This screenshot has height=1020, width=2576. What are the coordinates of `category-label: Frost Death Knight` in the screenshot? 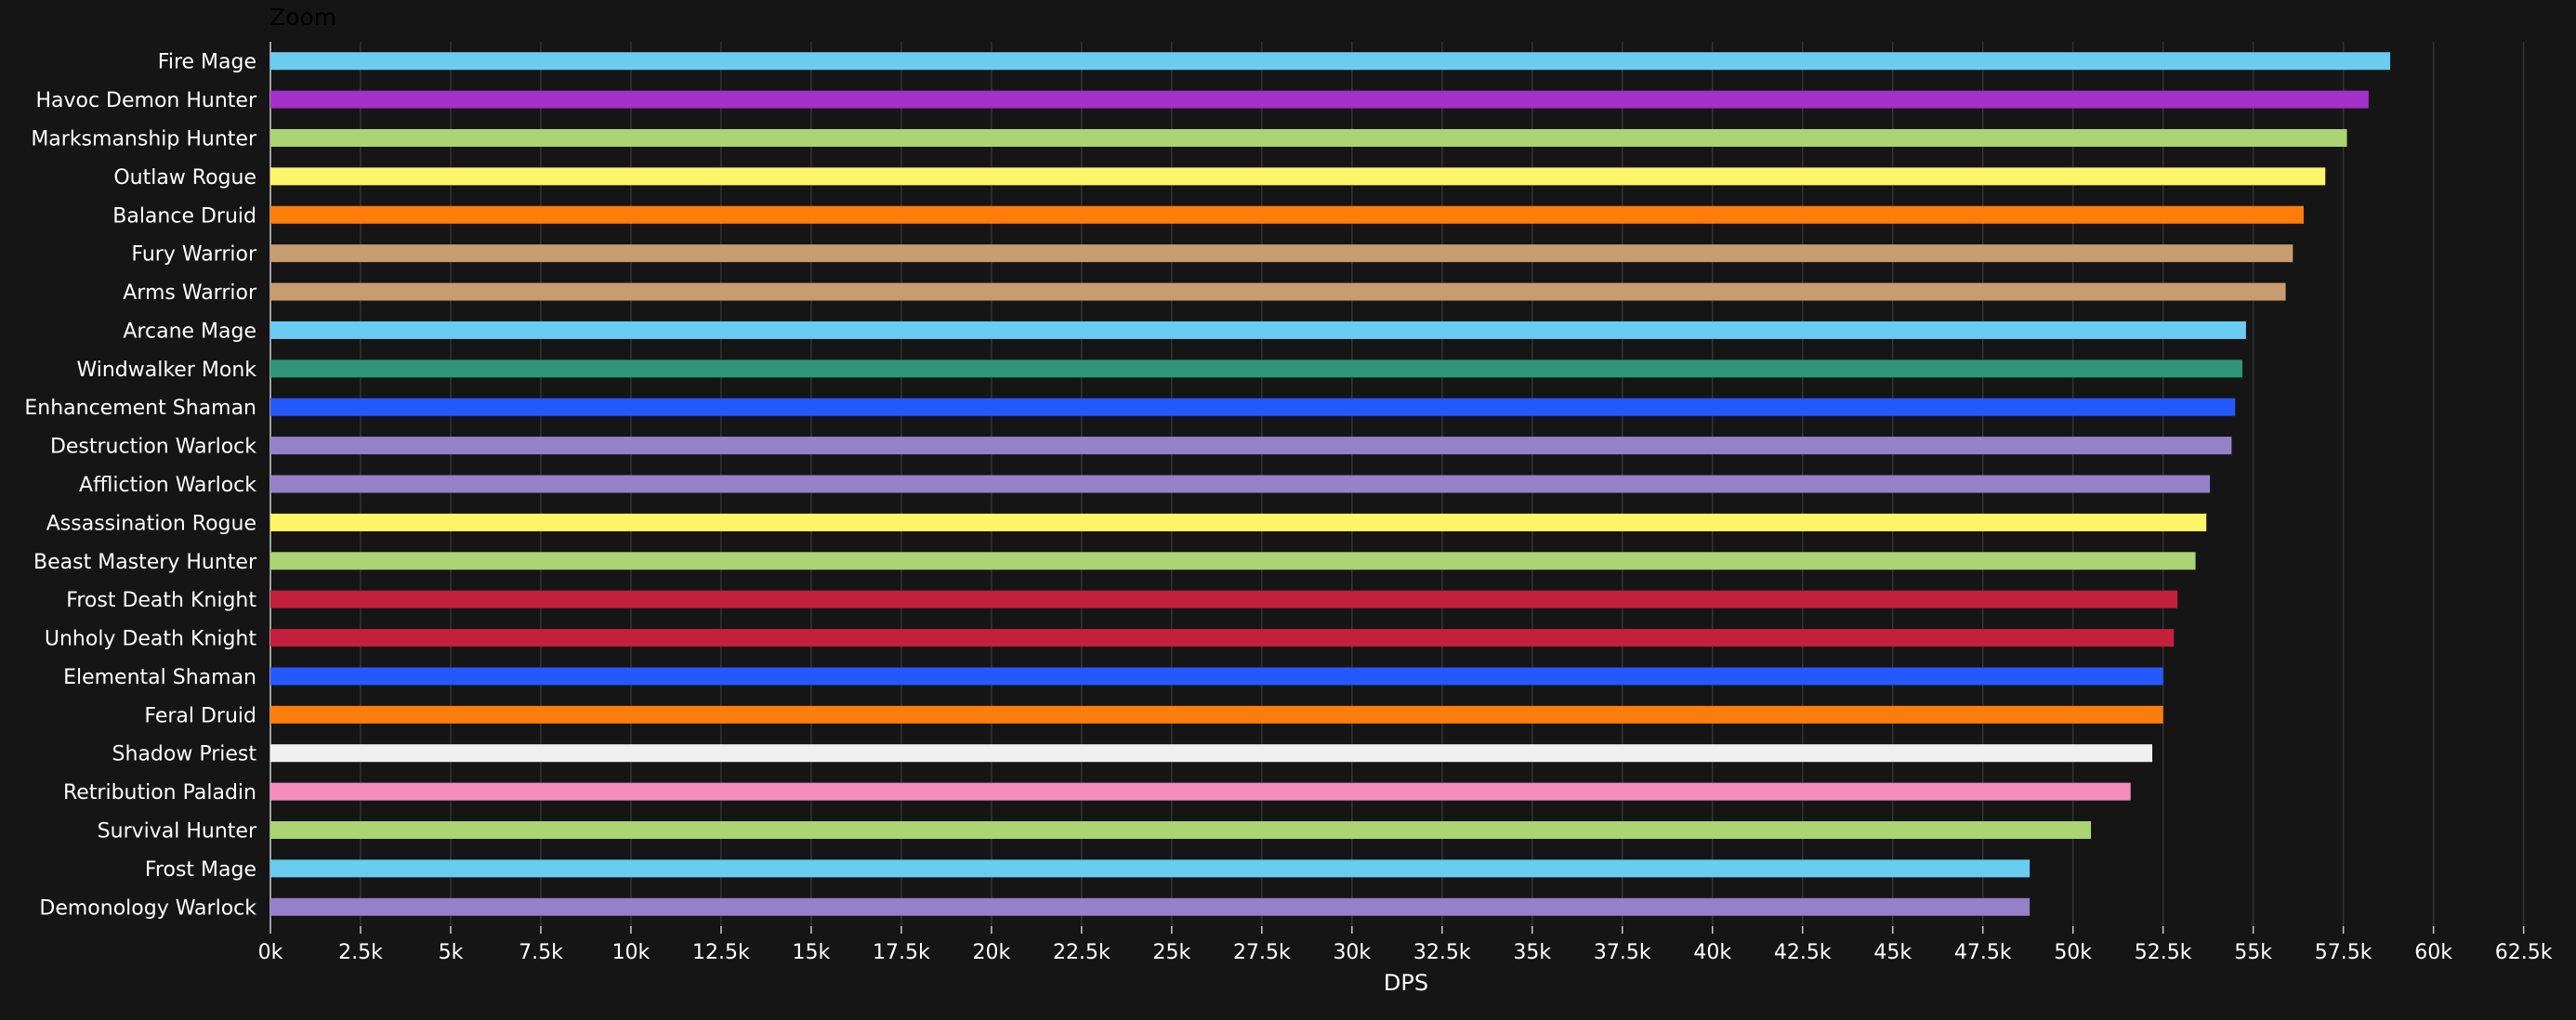 It's located at (161, 600).